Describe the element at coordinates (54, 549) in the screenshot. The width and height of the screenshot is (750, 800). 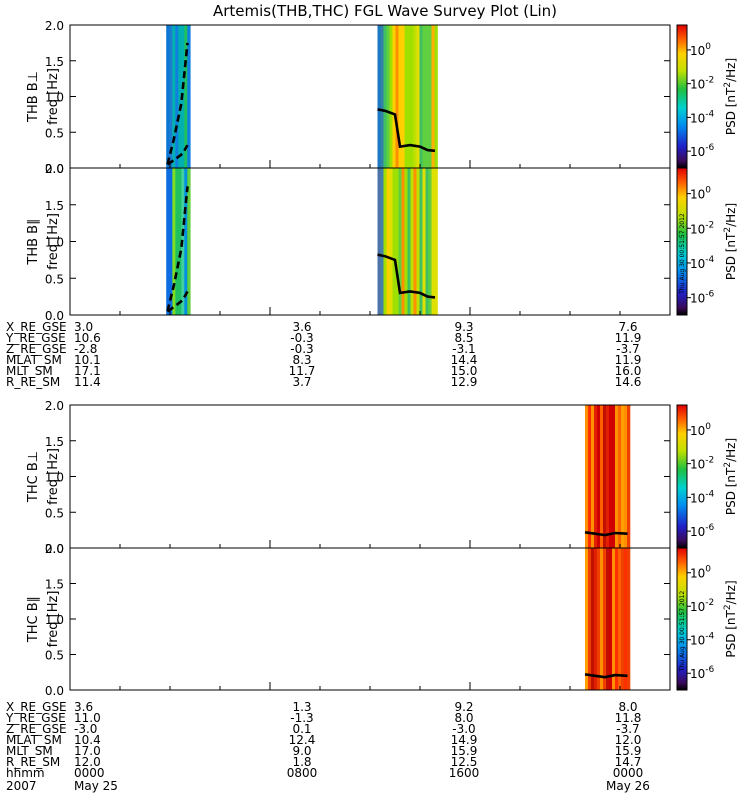
I see `y-tick-label: 0.0` at that location.